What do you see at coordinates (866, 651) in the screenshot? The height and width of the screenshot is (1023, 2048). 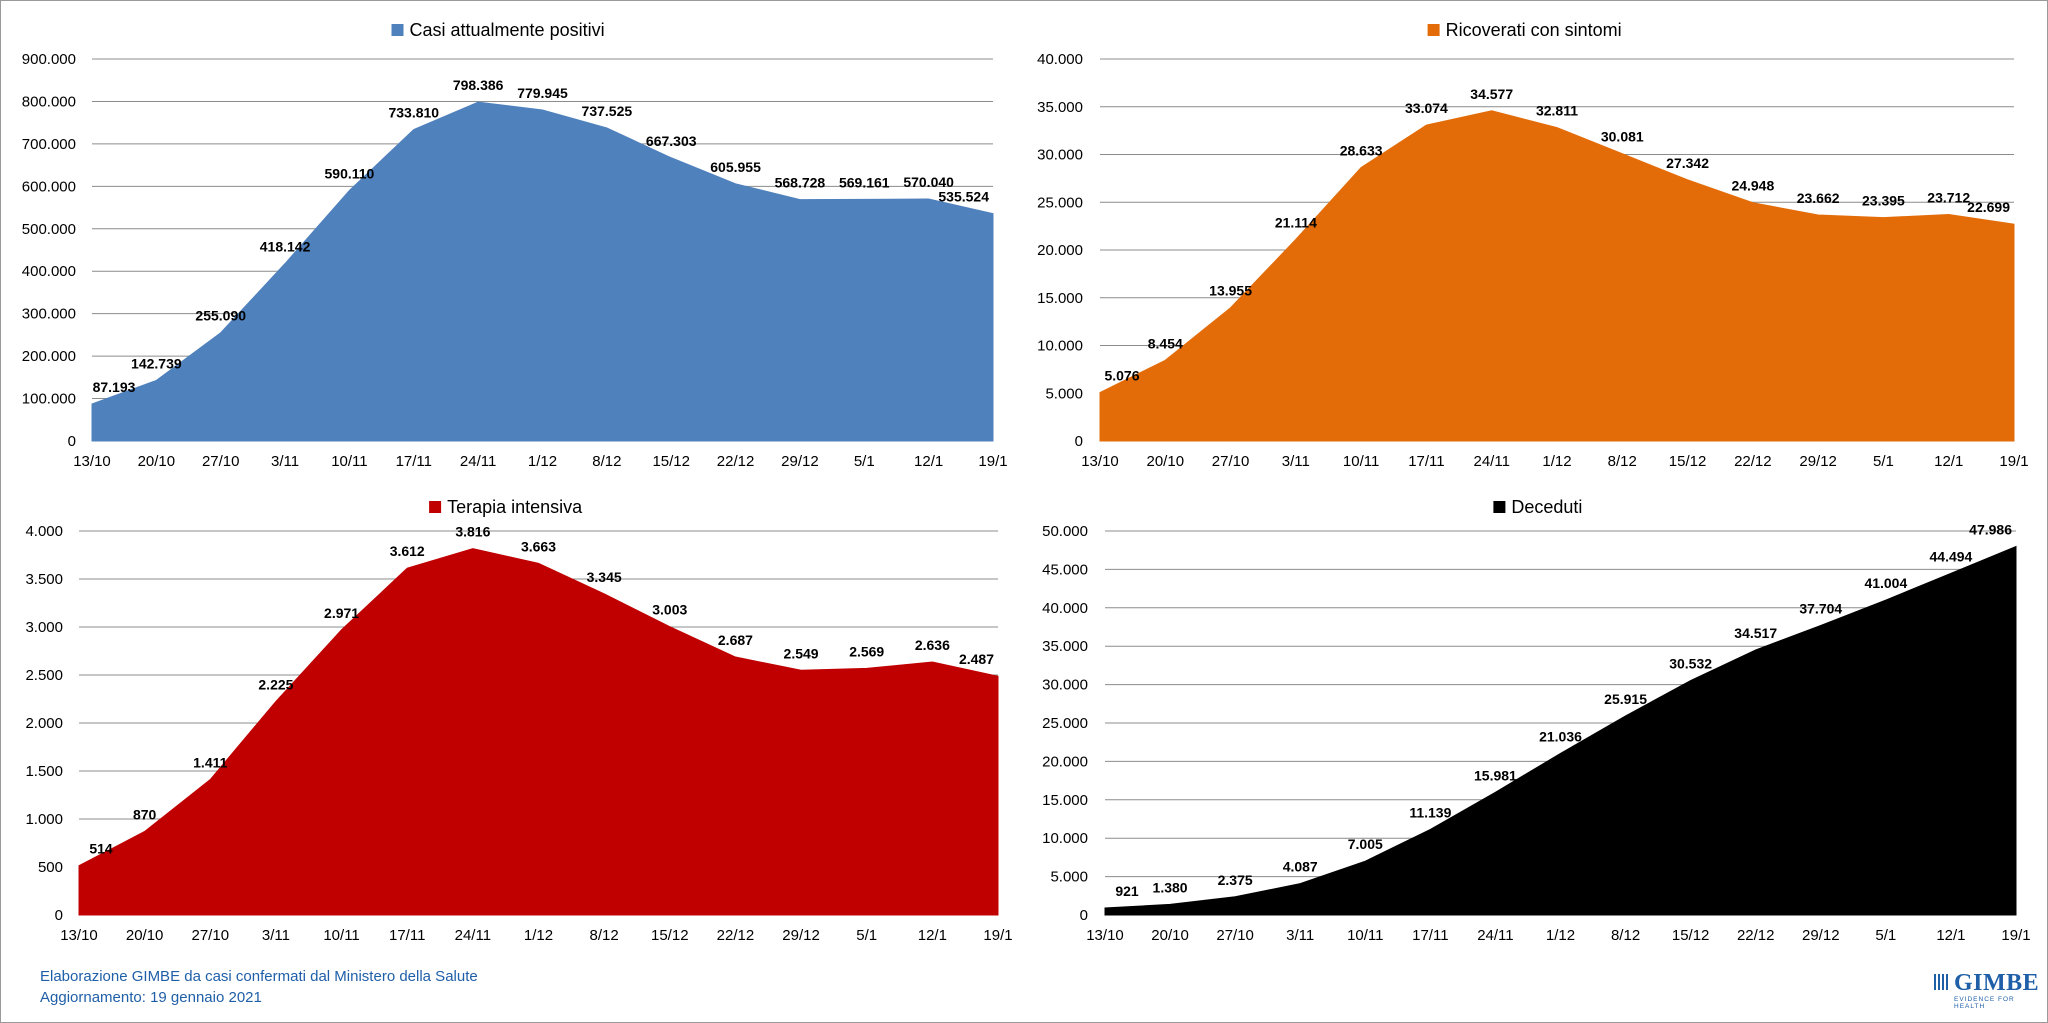 I see `data-label: 2.569` at bounding box center [866, 651].